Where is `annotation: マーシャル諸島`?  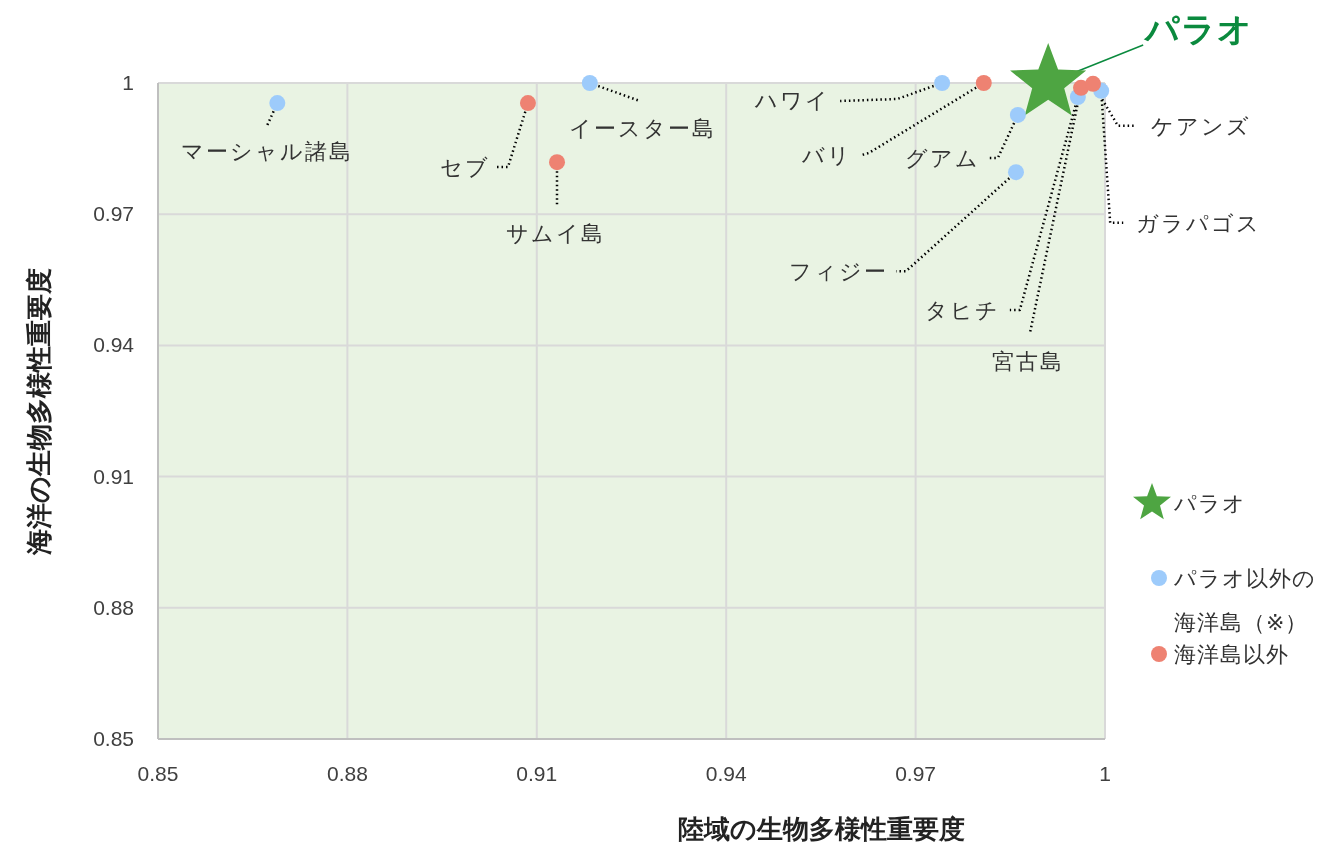
annotation: マーシャル諸島 is located at coordinates (267, 152).